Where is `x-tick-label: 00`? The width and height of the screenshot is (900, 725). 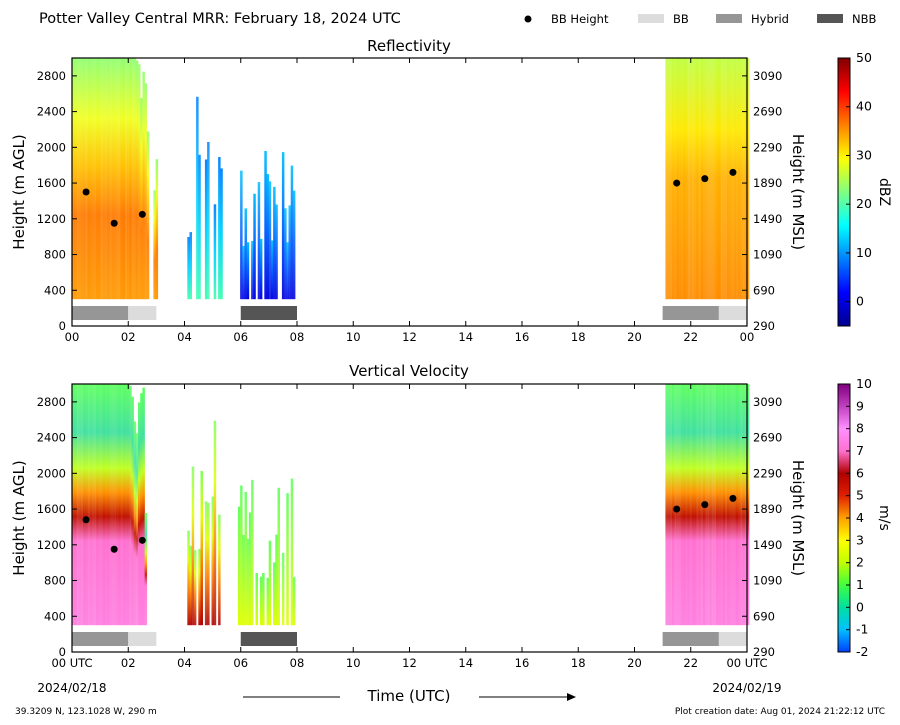 x-tick-label: 00 is located at coordinates (747, 337).